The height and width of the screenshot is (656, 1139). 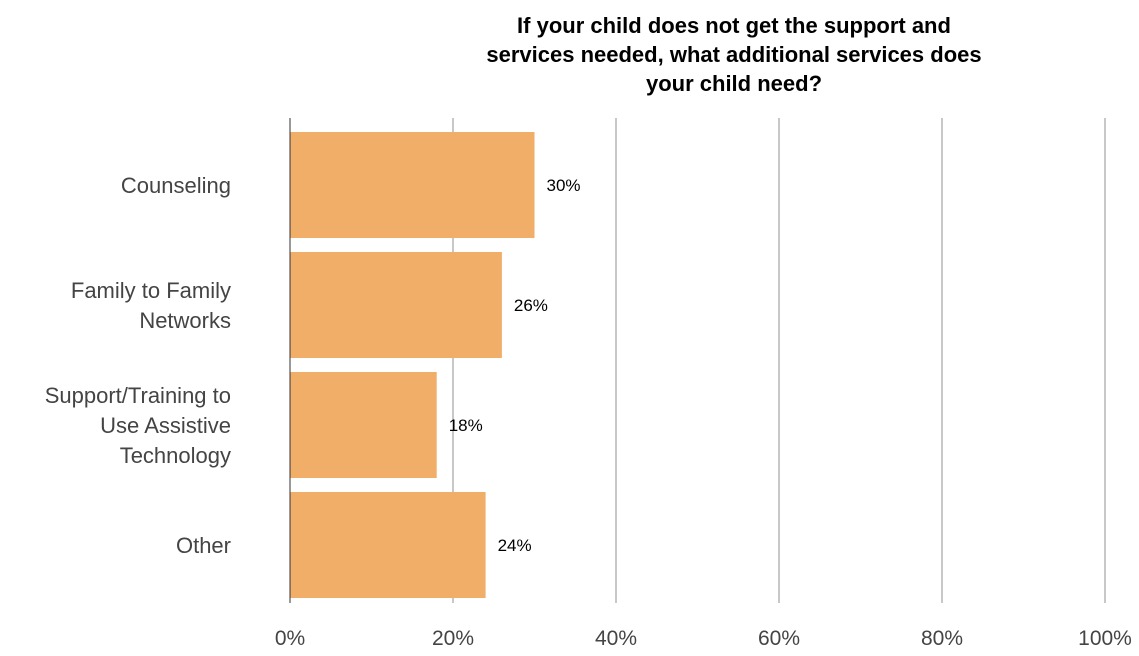 What do you see at coordinates (290, 638) in the screenshot?
I see `x-tick-label: 0%` at bounding box center [290, 638].